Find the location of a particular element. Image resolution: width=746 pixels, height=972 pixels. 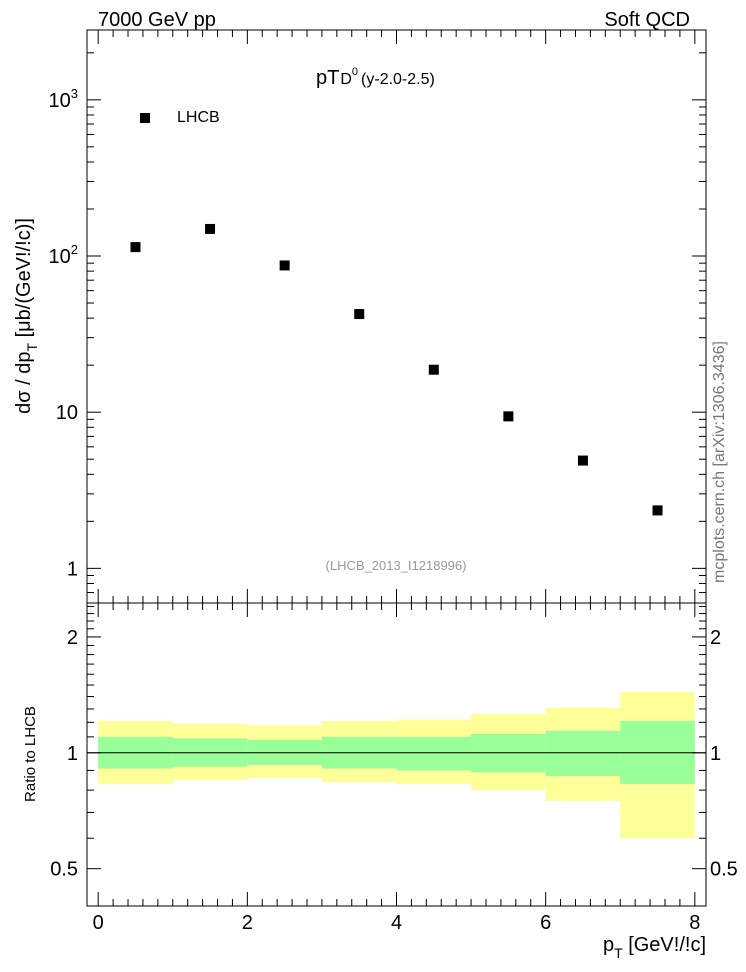

x-label-rest: [GeV!/!c] is located at coordinates (664, 945).